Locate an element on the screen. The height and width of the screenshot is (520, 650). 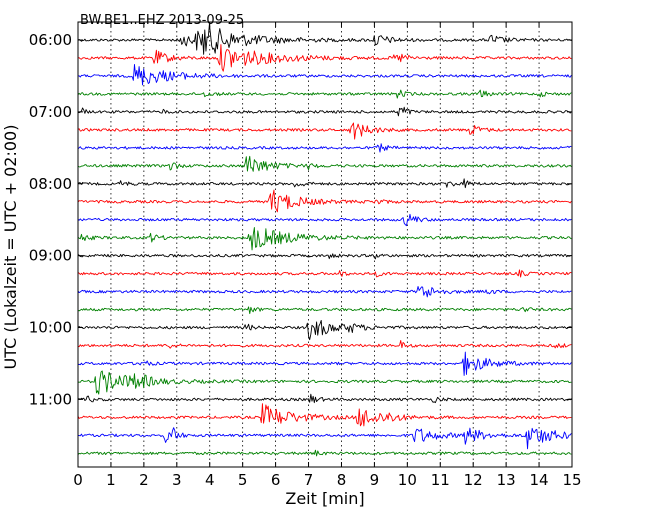
x-tick-label: 1 is located at coordinates (111, 480).